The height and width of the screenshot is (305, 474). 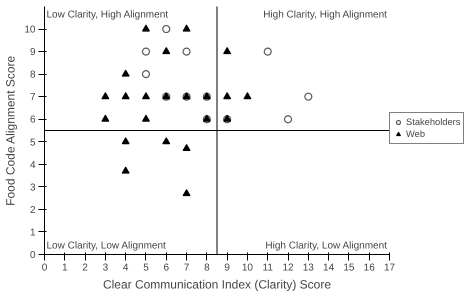 I want to click on x-axis-title: Clear Communication Index (Clarity) Score, so click(x=217, y=285).